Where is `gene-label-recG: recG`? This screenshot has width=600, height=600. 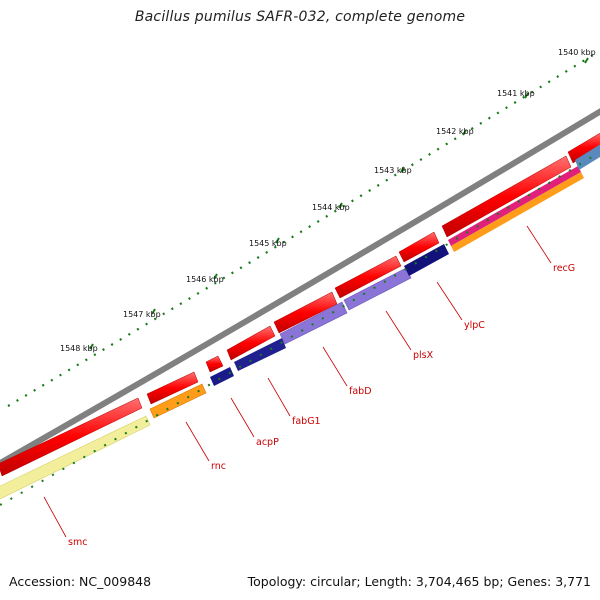 gene-label-recG: recG is located at coordinates (564, 268).